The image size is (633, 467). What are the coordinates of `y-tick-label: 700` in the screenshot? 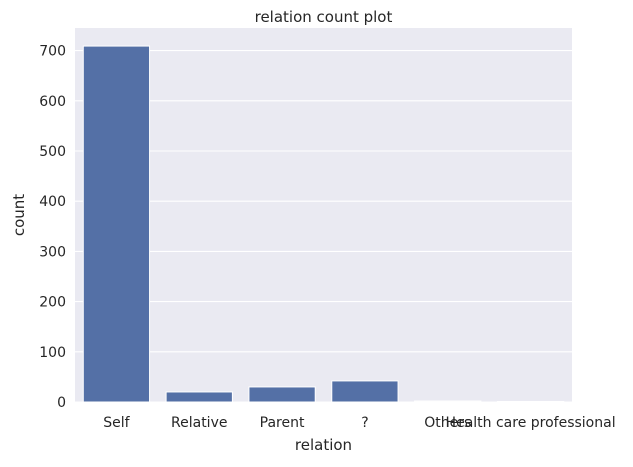 It's located at (52, 52).